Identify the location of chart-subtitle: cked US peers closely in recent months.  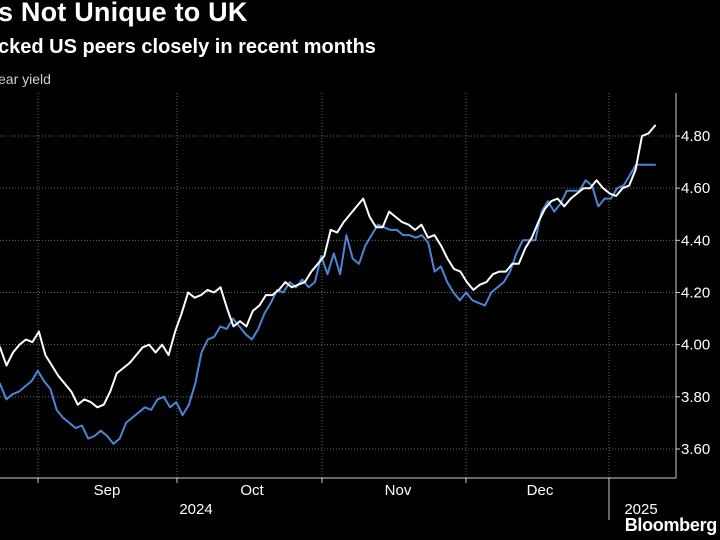
(188, 47).